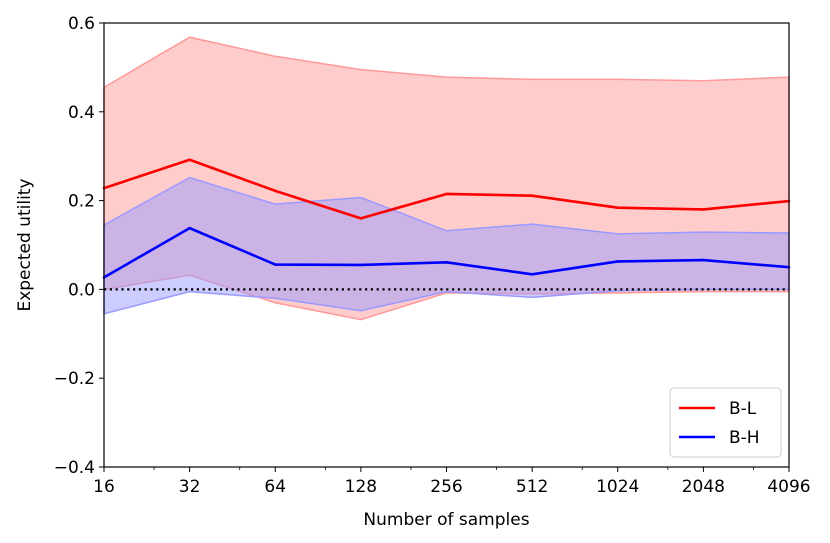  I want to click on y-tick-label: 0.2, so click(81, 202).